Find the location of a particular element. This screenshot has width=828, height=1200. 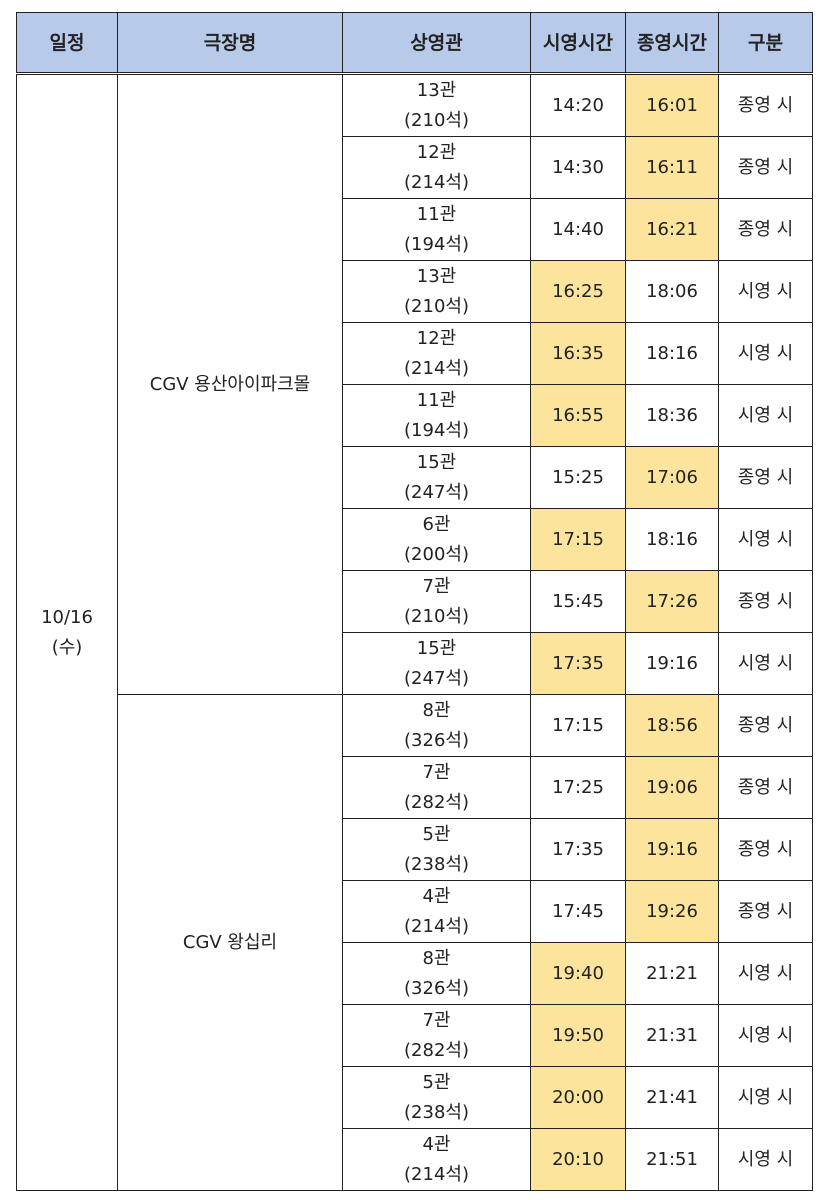

start-time: 17:25 is located at coordinates (578, 787).